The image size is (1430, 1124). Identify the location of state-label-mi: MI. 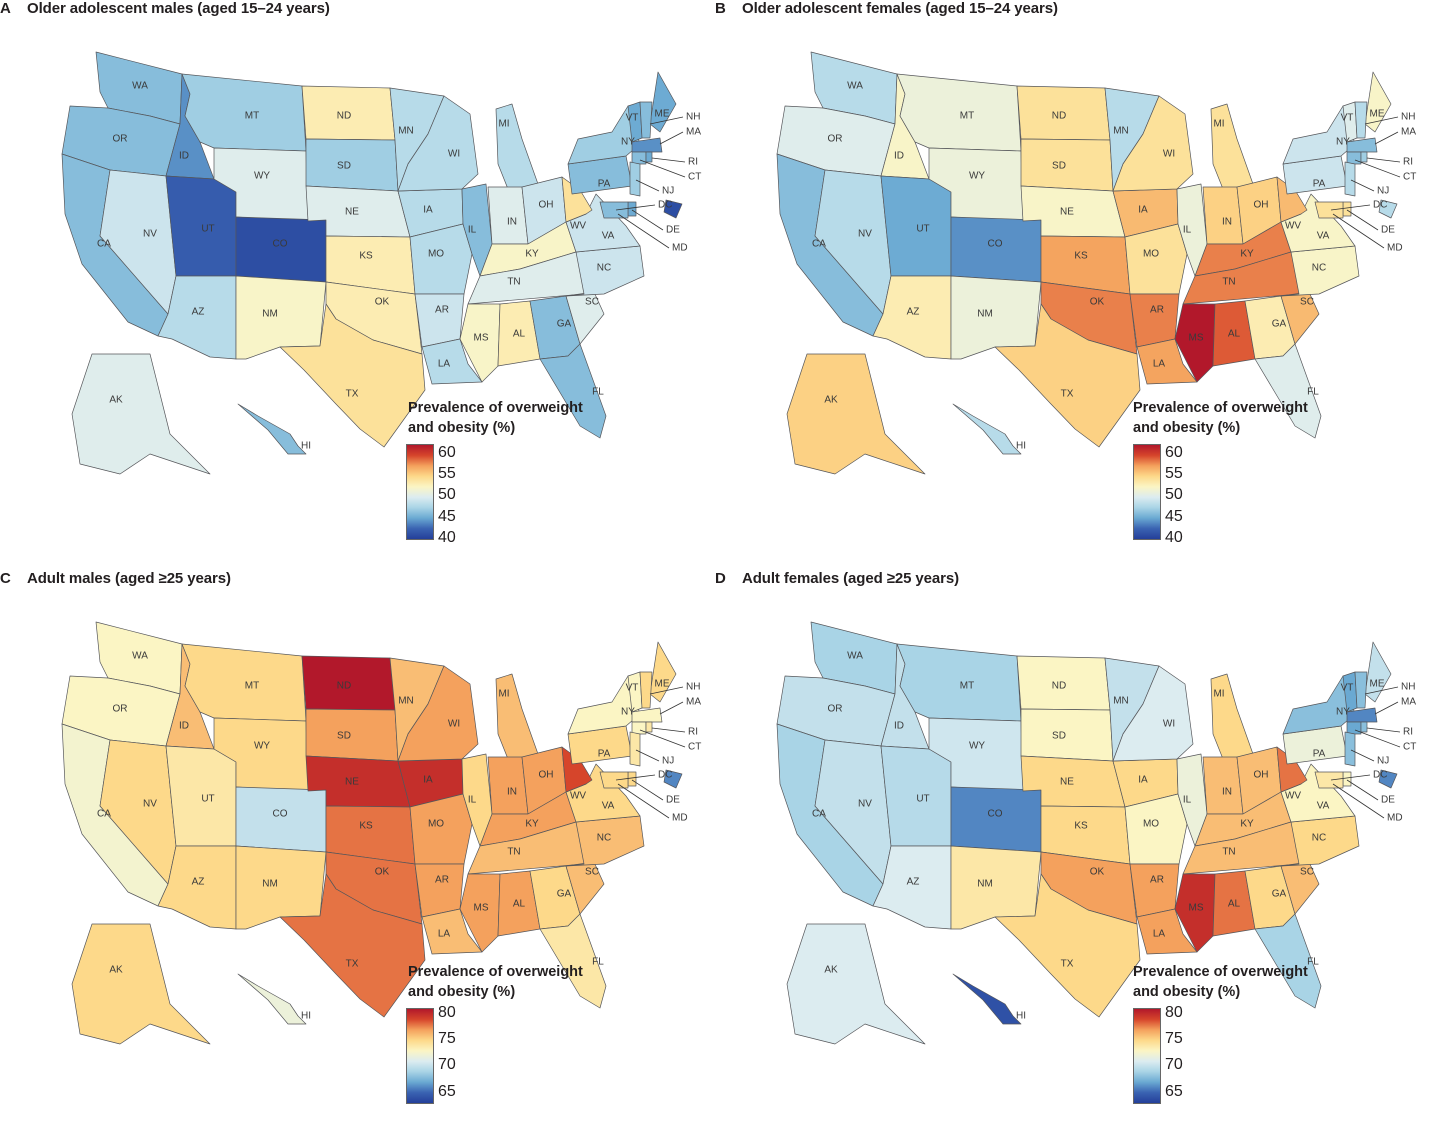
(1218, 124).